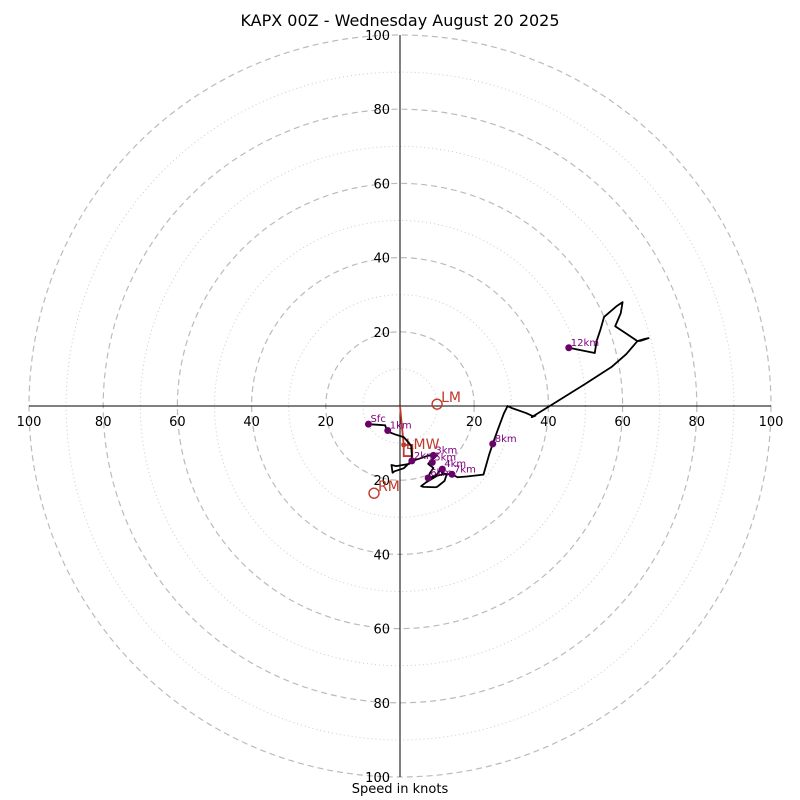 The height and width of the screenshot is (800, 800). Describe the element at coordinates (455, 464) in the screenshot. I see `height-label: 4km` at that location.